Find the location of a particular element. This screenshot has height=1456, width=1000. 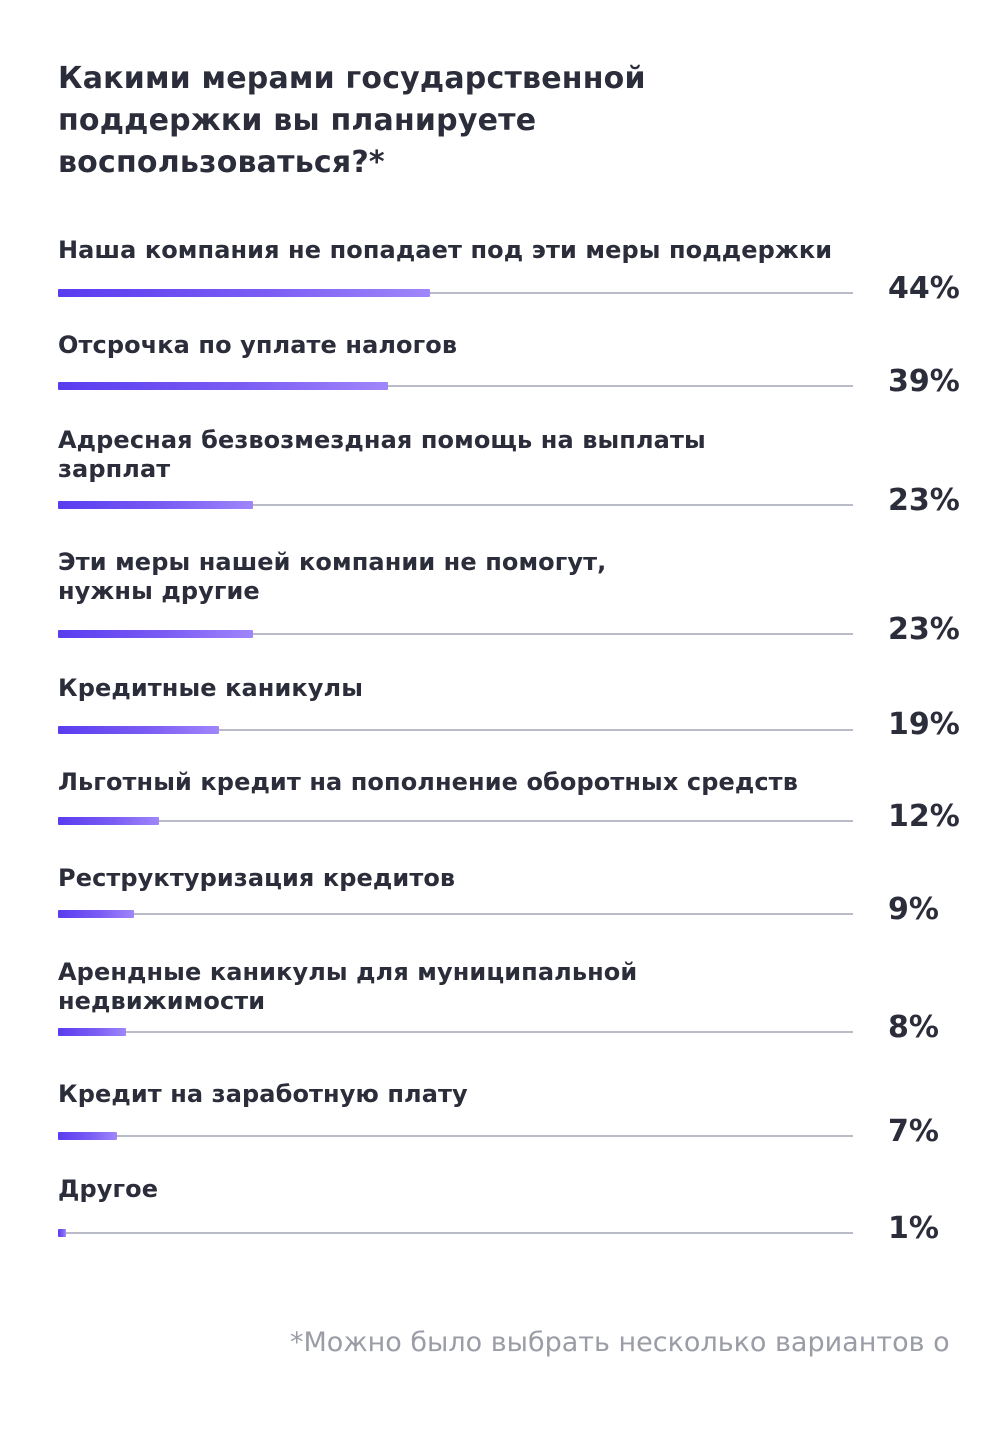

category-label: Кредитные каникулы is located at coordinates (468, 688).